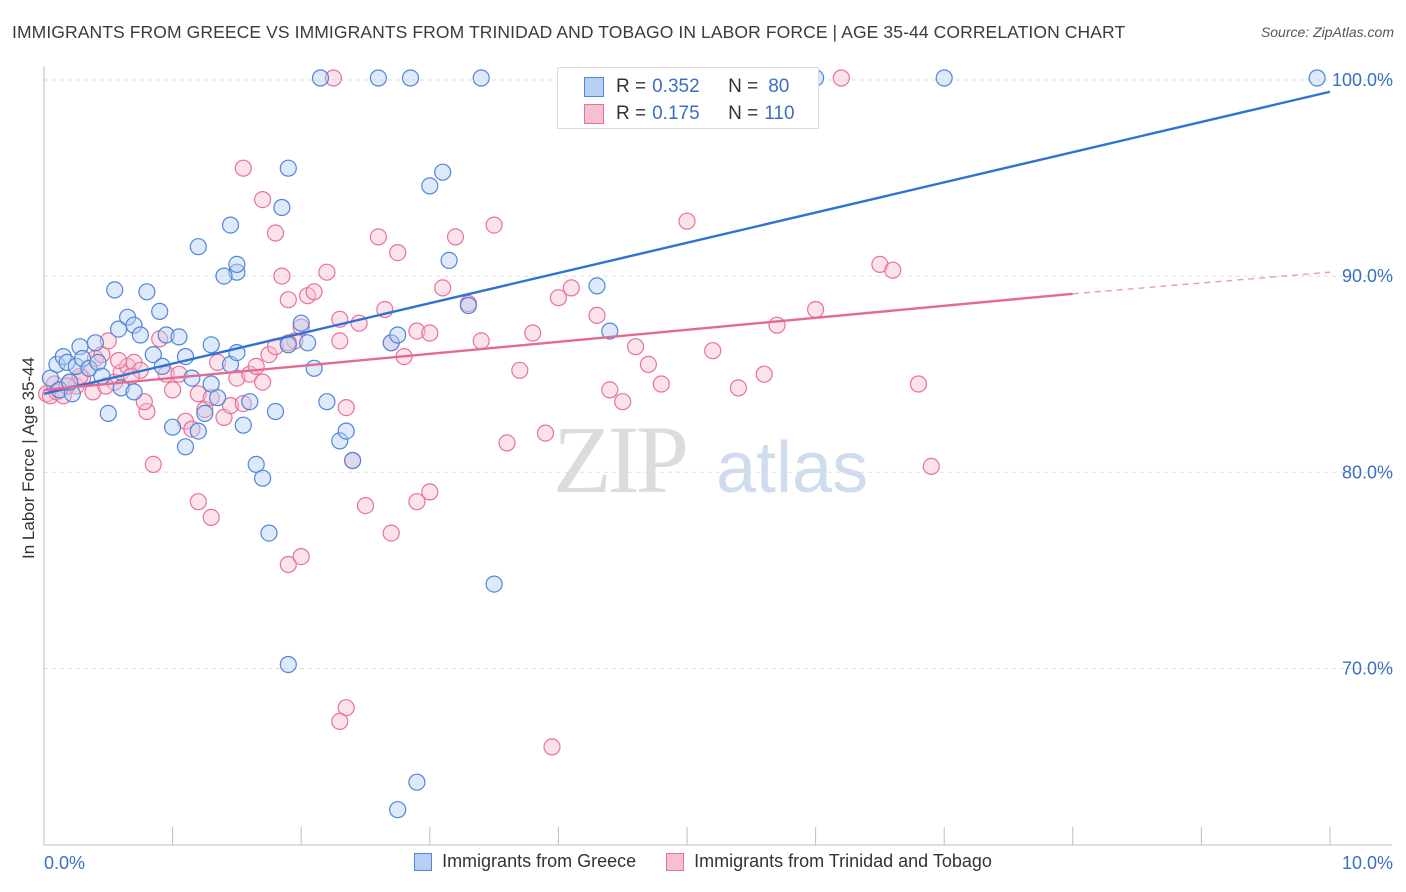 The image size is (1406, 892). I want to click on legend-item-greece: Immigrants from Greece, so click(525, 861).